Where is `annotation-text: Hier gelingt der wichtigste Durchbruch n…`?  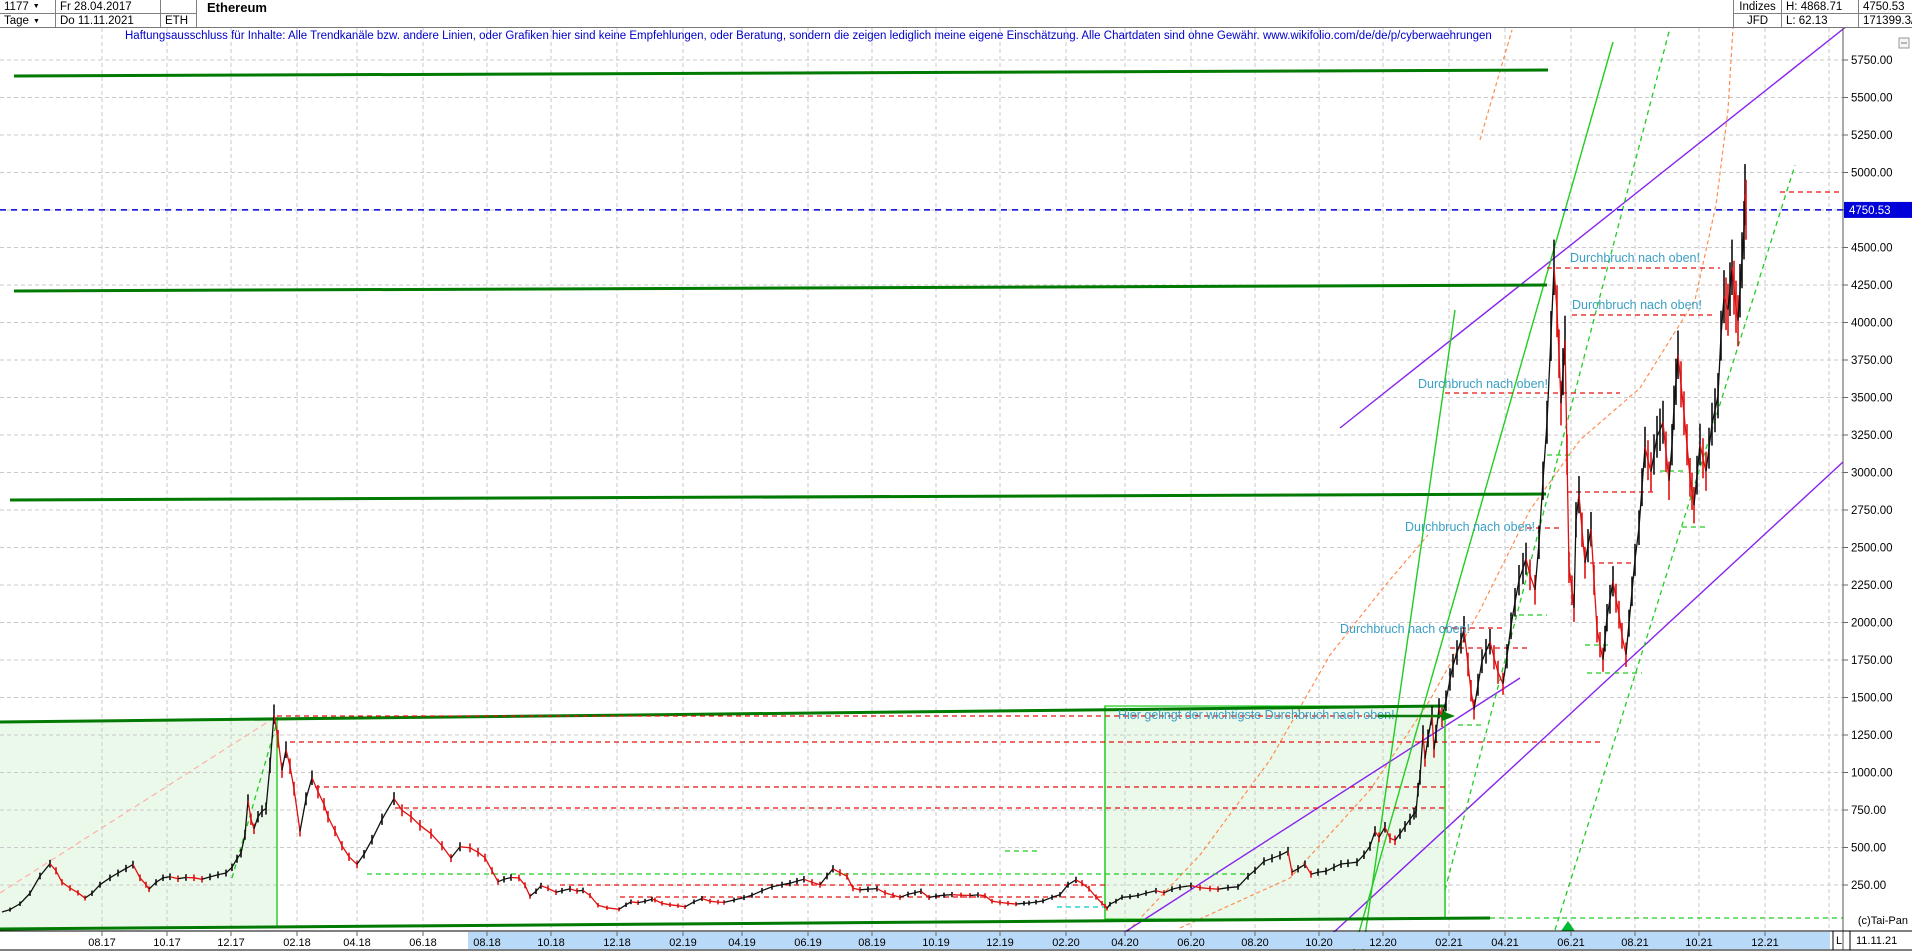 annotation-text: Hier gelingt der wichtigste Durchbruch n… is located at coordinates (1256, 715).